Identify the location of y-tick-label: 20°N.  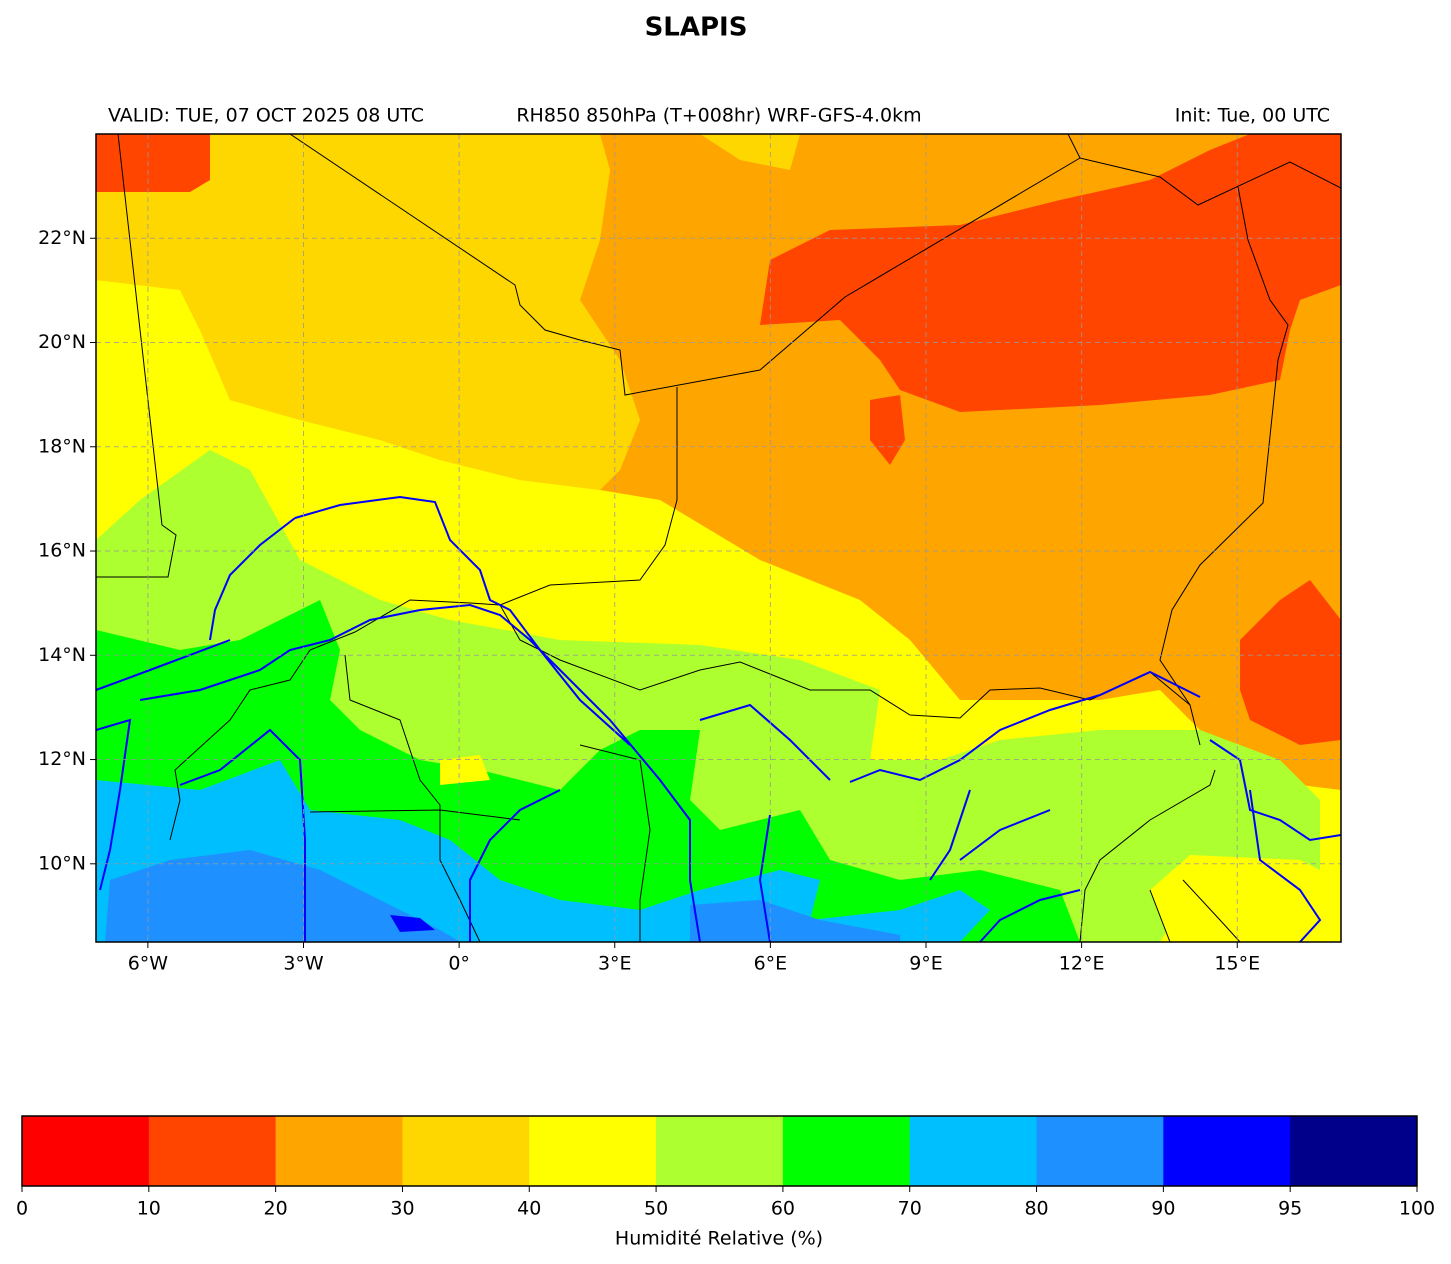
(62, 342).